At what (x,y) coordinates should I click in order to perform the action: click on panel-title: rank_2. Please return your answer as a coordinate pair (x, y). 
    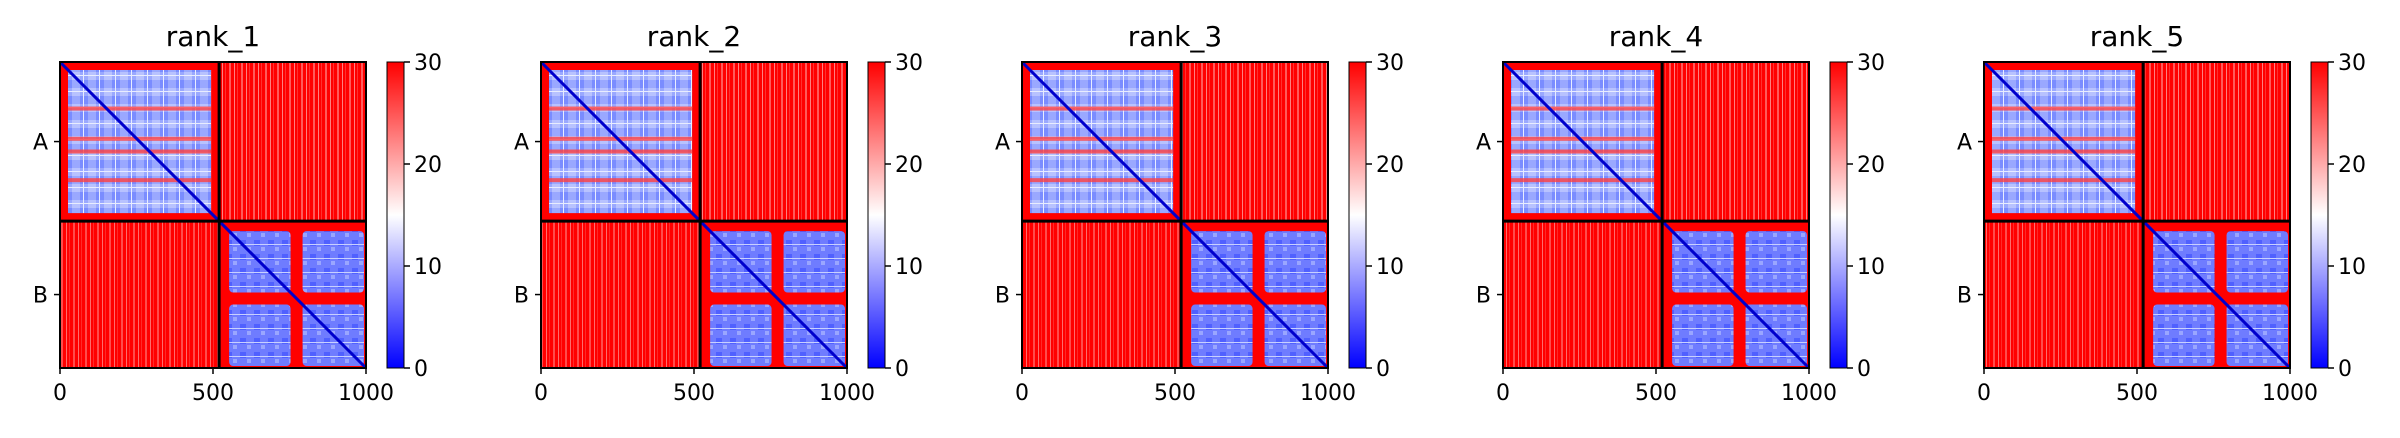
    Looking at the image, I should click on (694, 36).